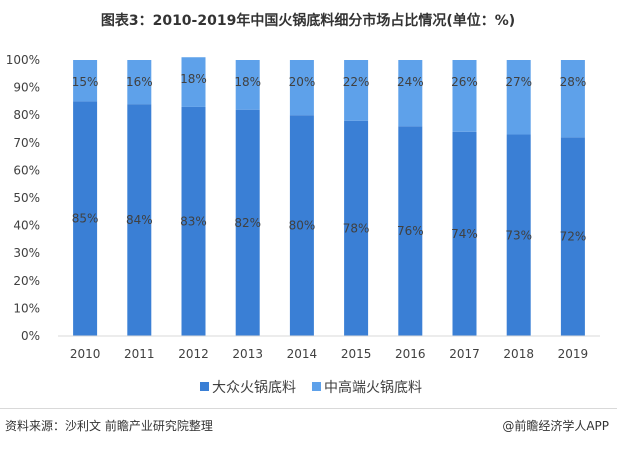  Describe the element at coordinates (329, 348) in the screenshot. I see `x-axis: 2010 2011 2012 2013 2014 2015 2016 2017 2018 2019` at that location.